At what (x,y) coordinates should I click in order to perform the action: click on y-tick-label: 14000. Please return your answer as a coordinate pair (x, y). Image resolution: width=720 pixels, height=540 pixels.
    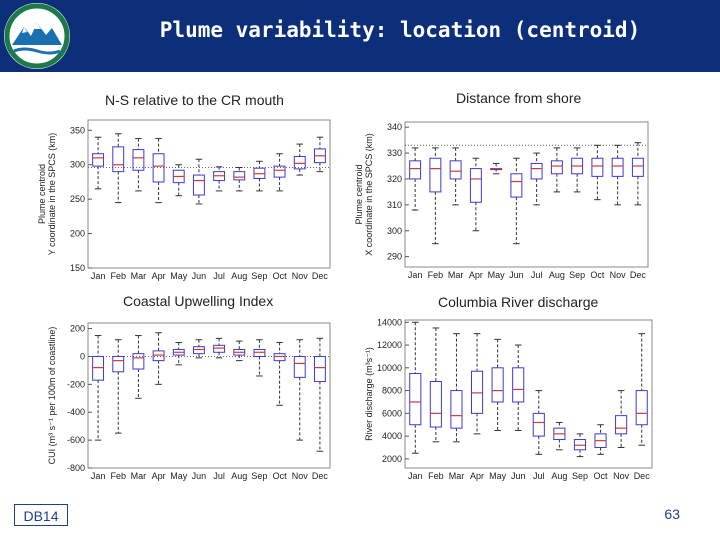
    Looking at the image, I should click on (389, 322).